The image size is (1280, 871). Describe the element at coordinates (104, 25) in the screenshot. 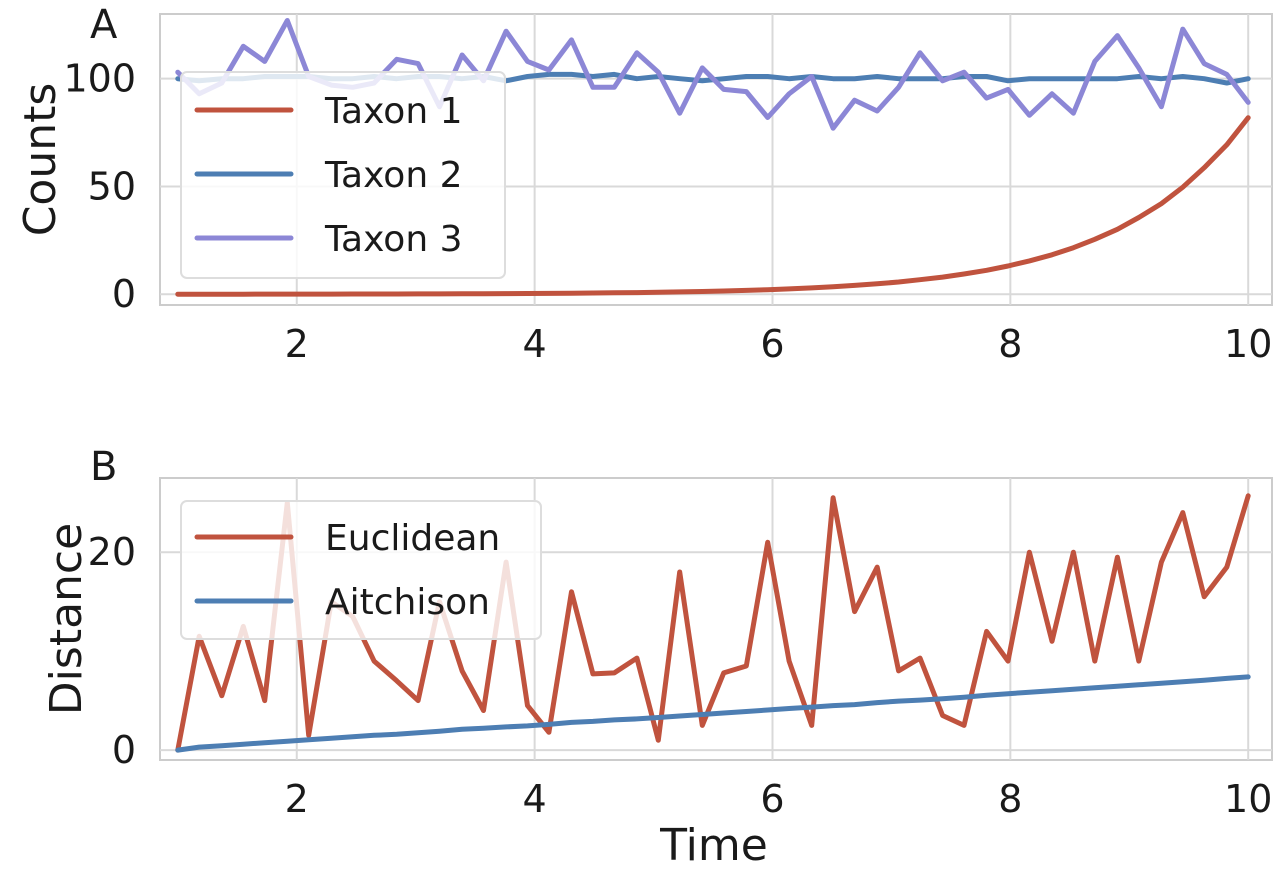

I see `panel-letter: A` at that location.